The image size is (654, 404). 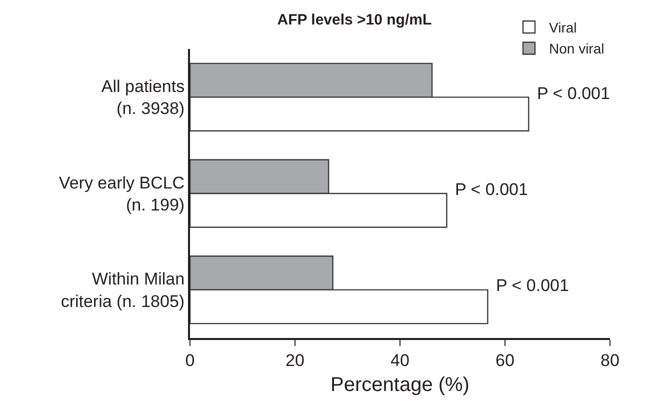 What do you see at coordinates (143, 97) in the screenshot?
I see `y-tick-label: All patients (n. 3938)` at bounding box center [143, 97].